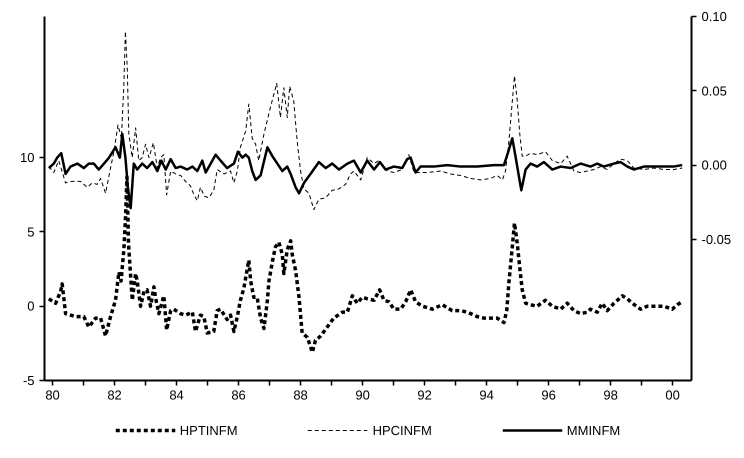 The image size is (744, 458). Describe the element at coordinates (424, 395) in the screenshot. I see `x-tick-label: 92` at that location.